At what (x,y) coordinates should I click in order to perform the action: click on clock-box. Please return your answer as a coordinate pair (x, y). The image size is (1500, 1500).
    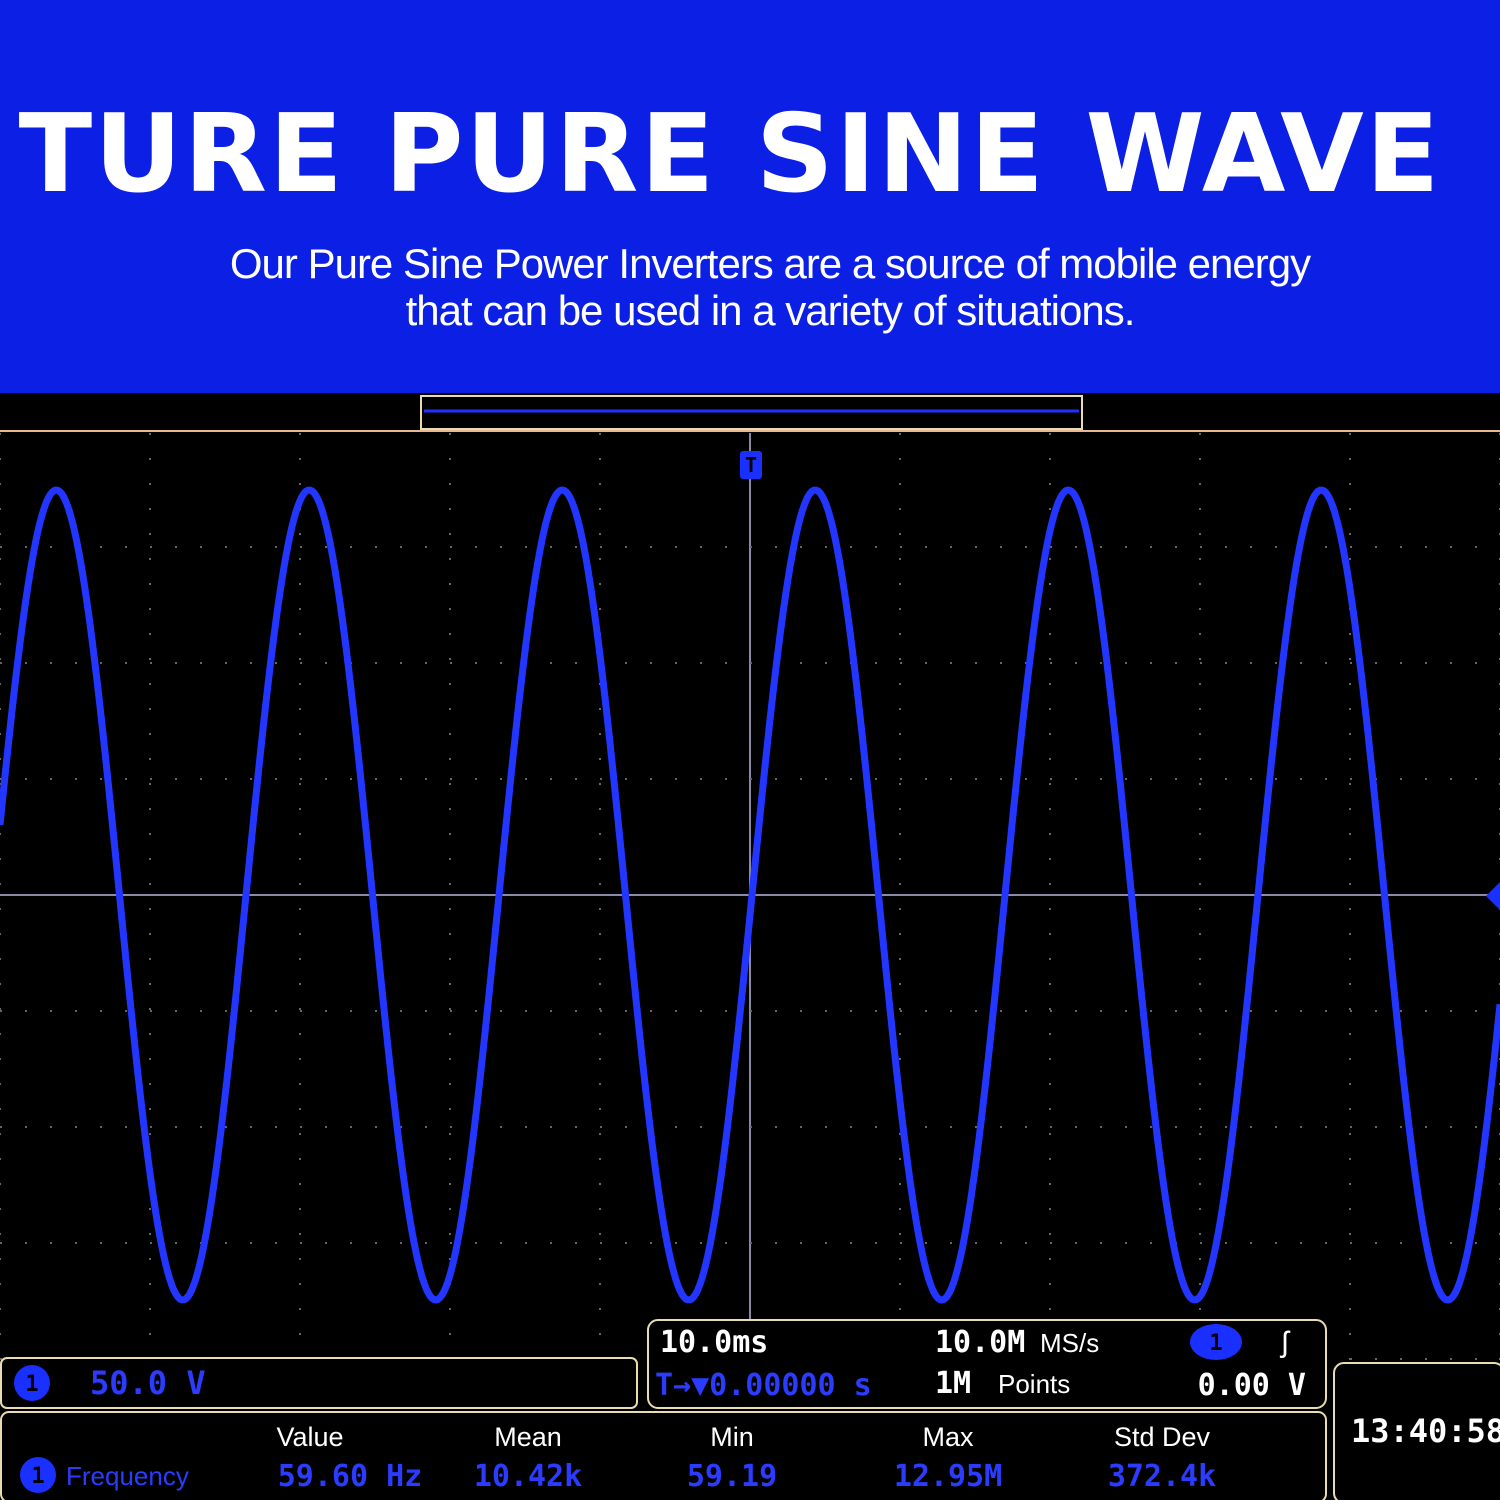
    Looking at the image, I should click on (1416, 1431).